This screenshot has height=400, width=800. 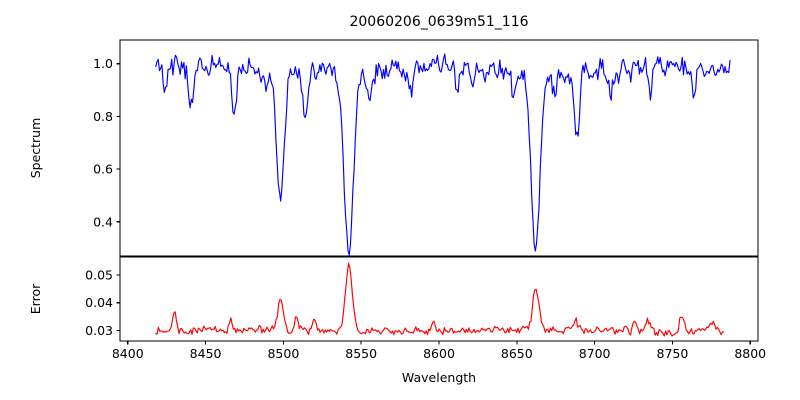 What do you see at coordinates (439, 353) in the screenshot?
I see `x-tick-label: 8600` at bounding box center [439, 353].